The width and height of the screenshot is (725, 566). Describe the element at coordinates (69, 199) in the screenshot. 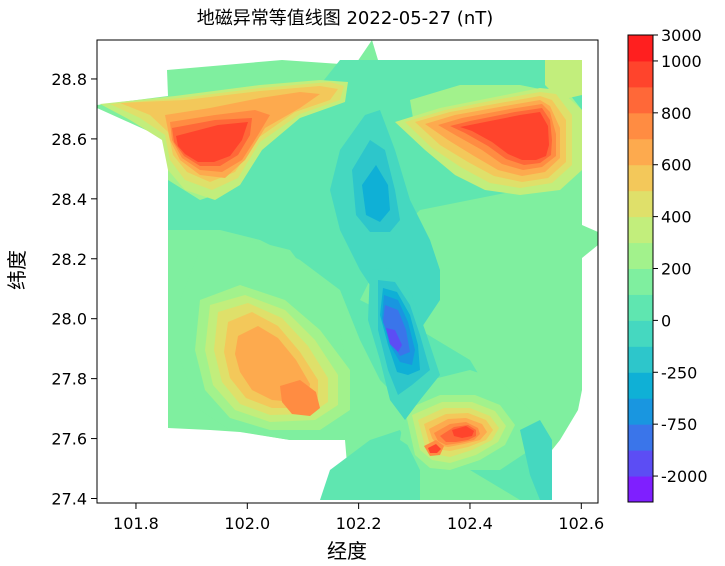

I see `y-tick-label: 28.4` at that location.